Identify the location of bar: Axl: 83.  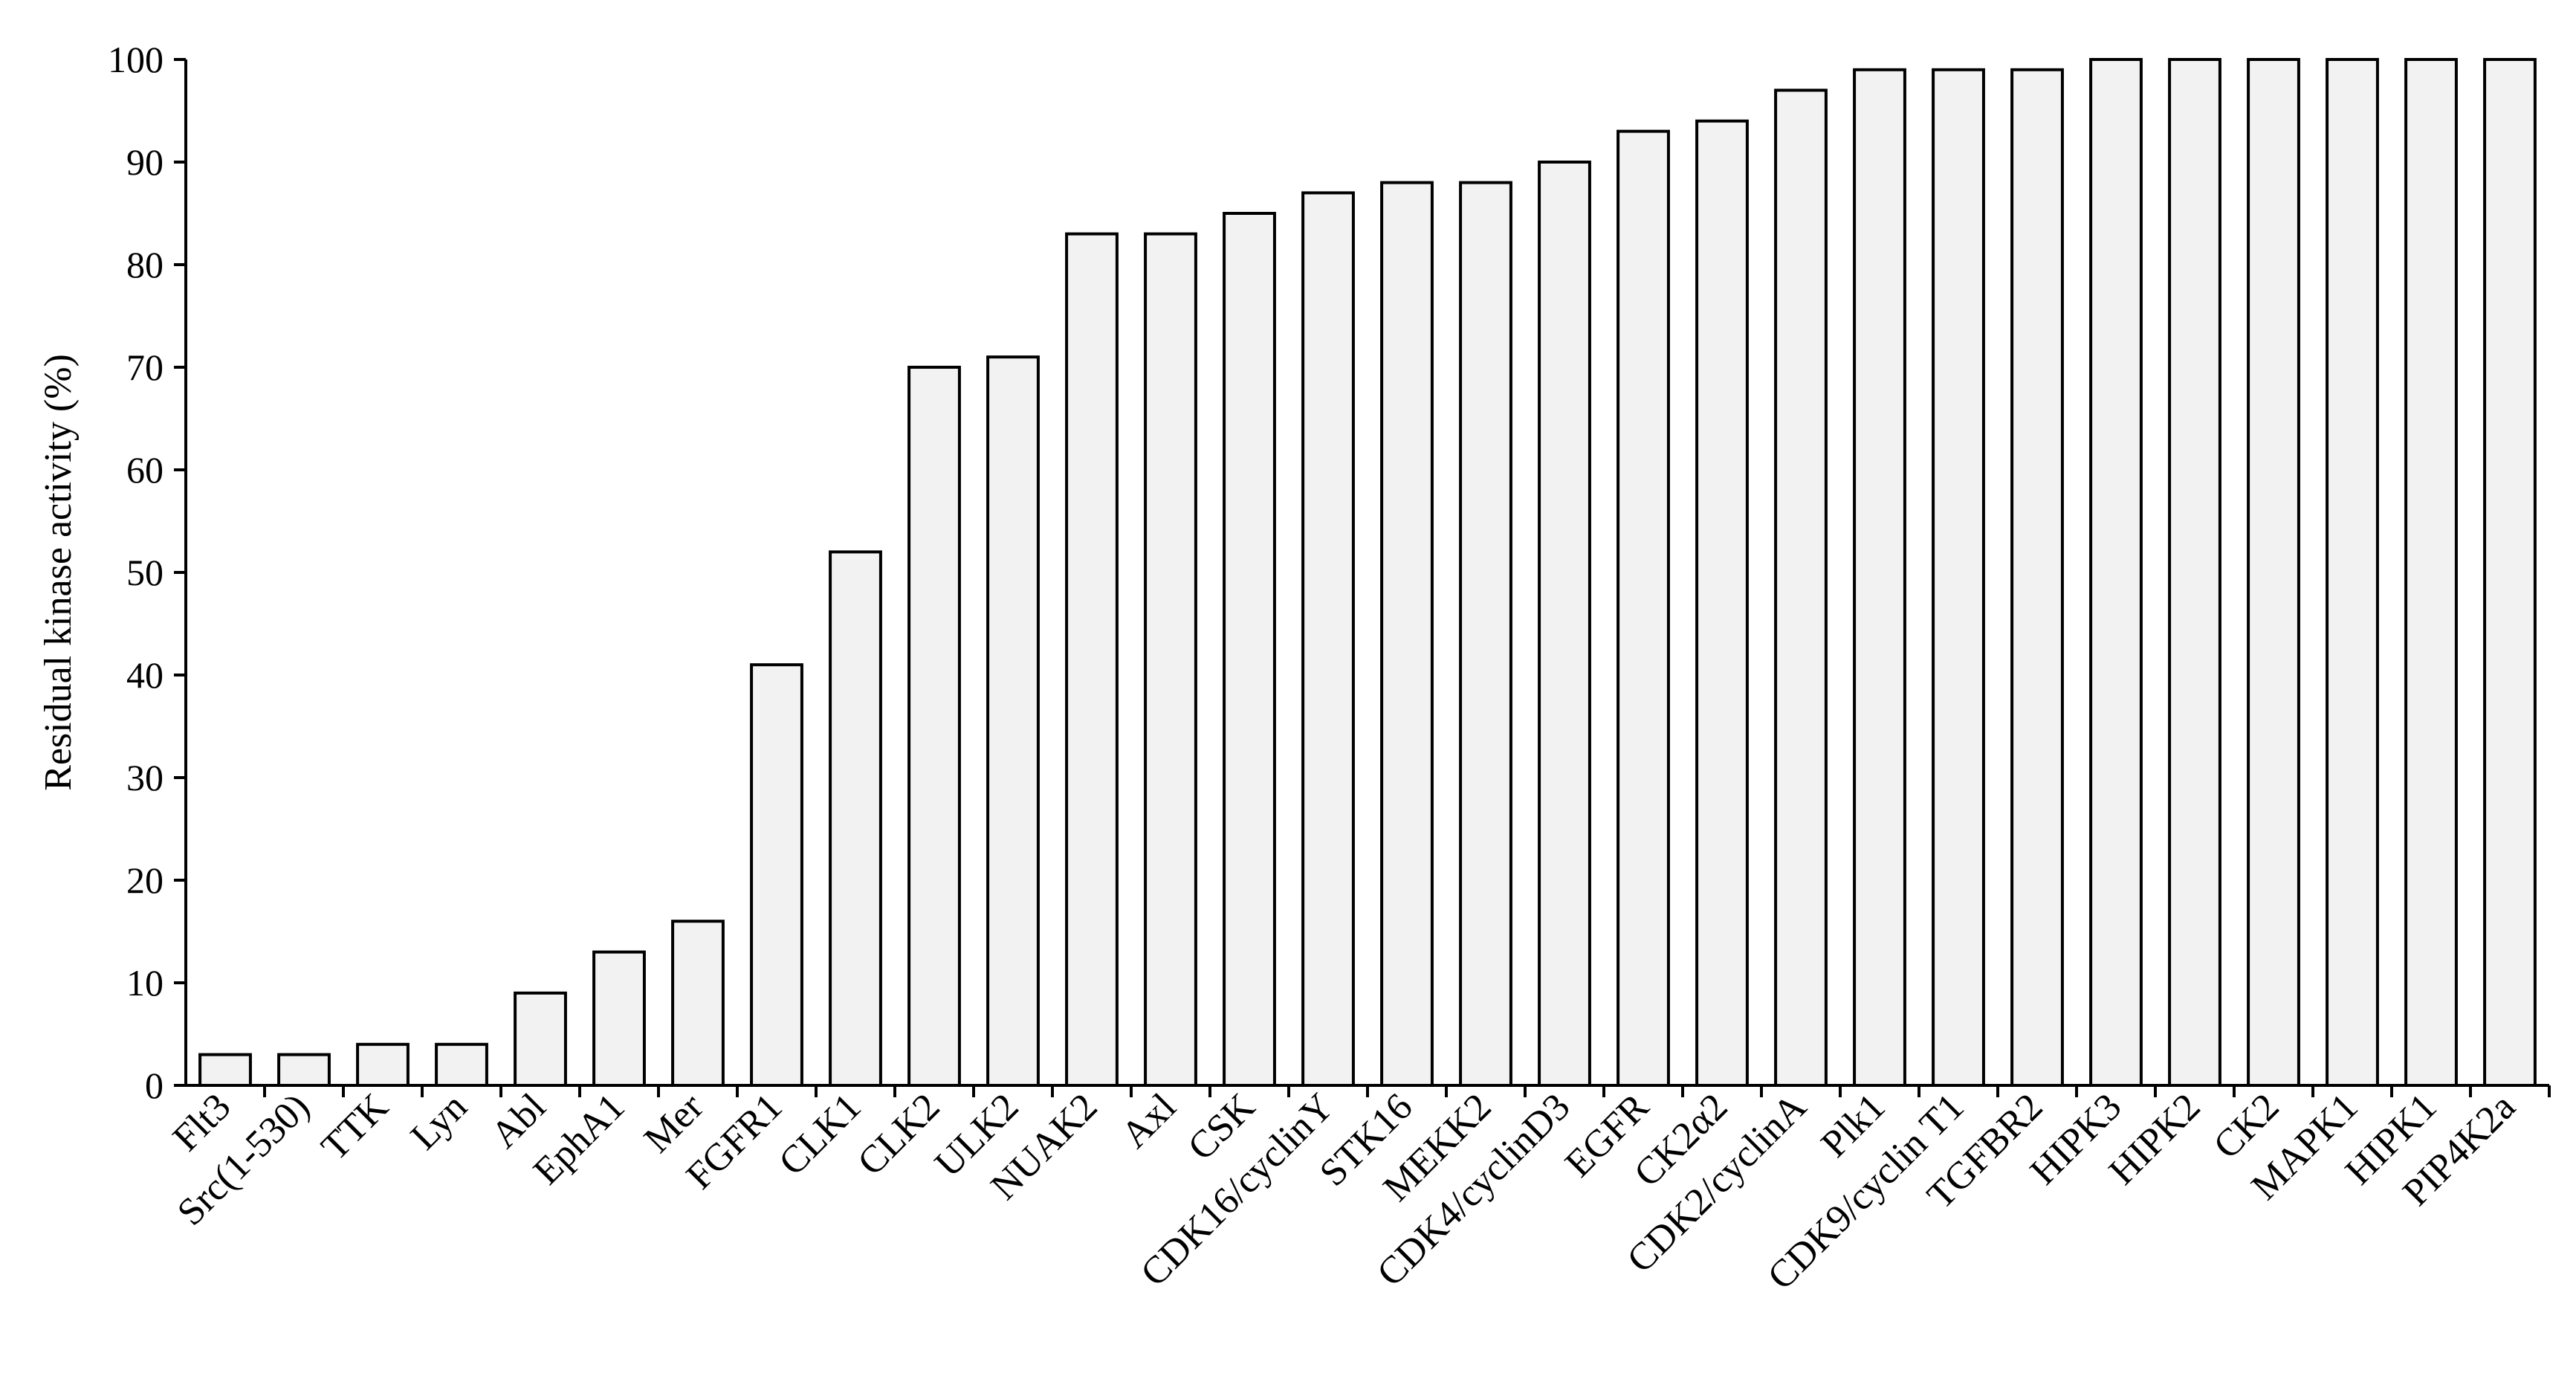
(1170, 660).